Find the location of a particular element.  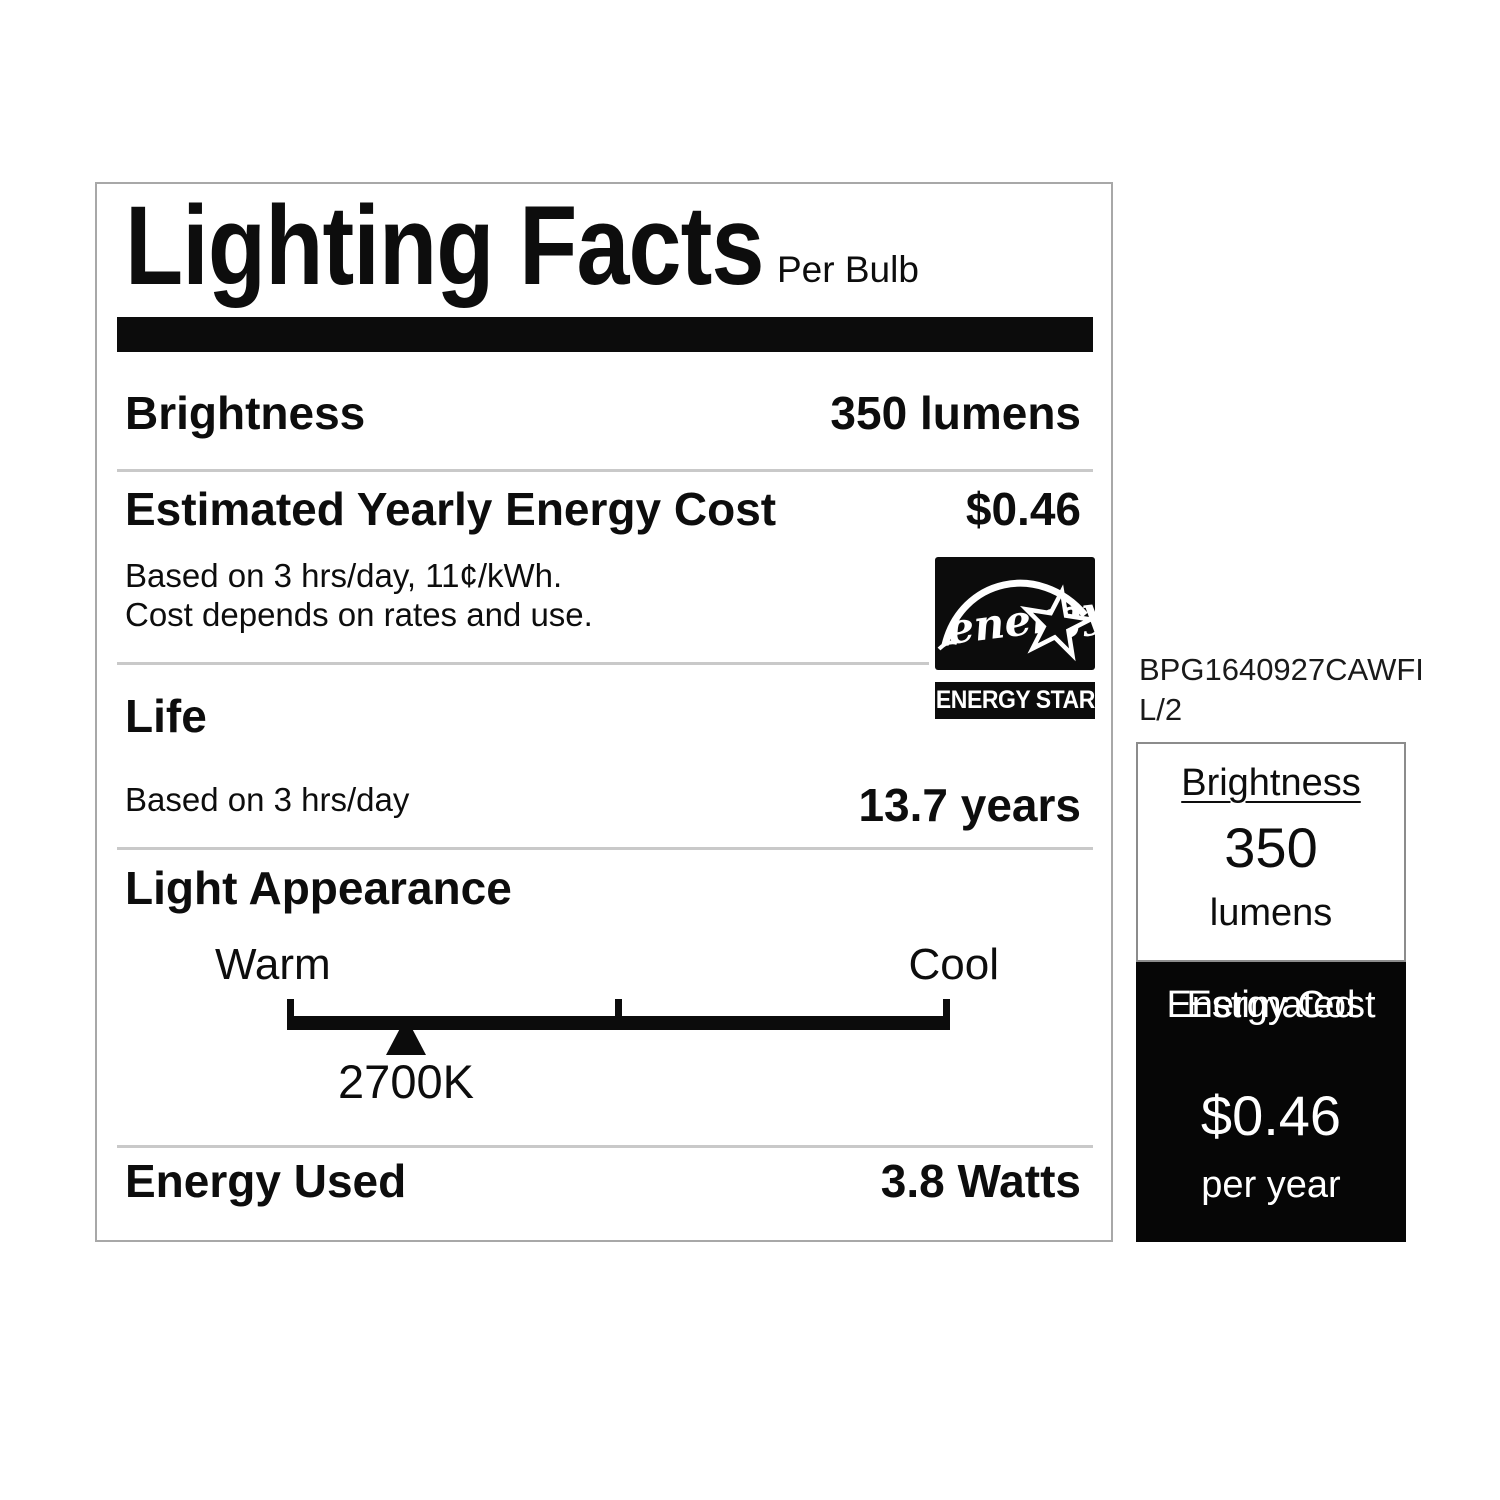

color-temperature-marker-icon is located at coordinates (406, 1036).